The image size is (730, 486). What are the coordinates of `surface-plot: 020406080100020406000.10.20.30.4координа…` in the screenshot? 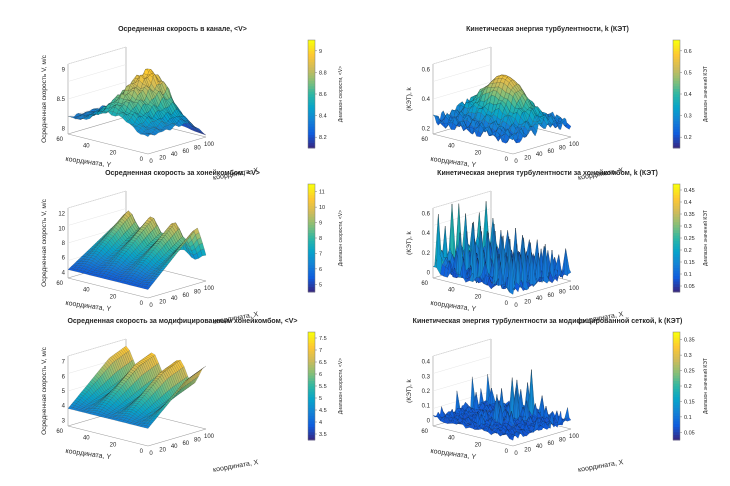 It's located at (557, 402).